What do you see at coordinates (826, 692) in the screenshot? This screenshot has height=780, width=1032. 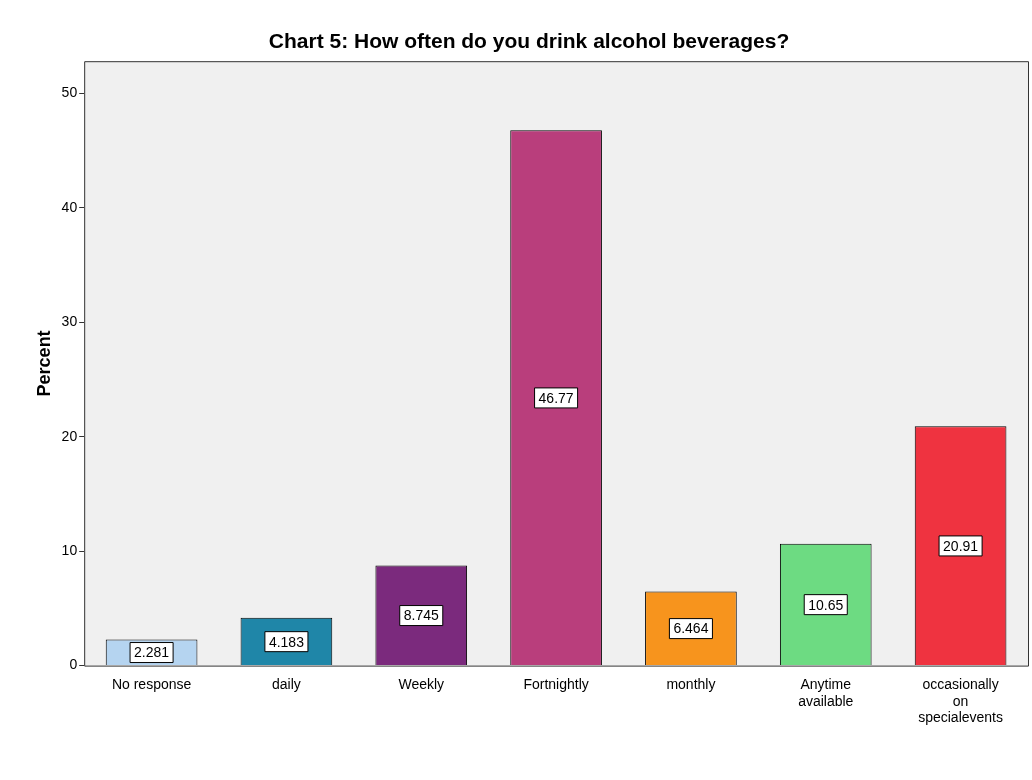 I see `x-tick-label: Anytime available` at bounding box center [826, 692].